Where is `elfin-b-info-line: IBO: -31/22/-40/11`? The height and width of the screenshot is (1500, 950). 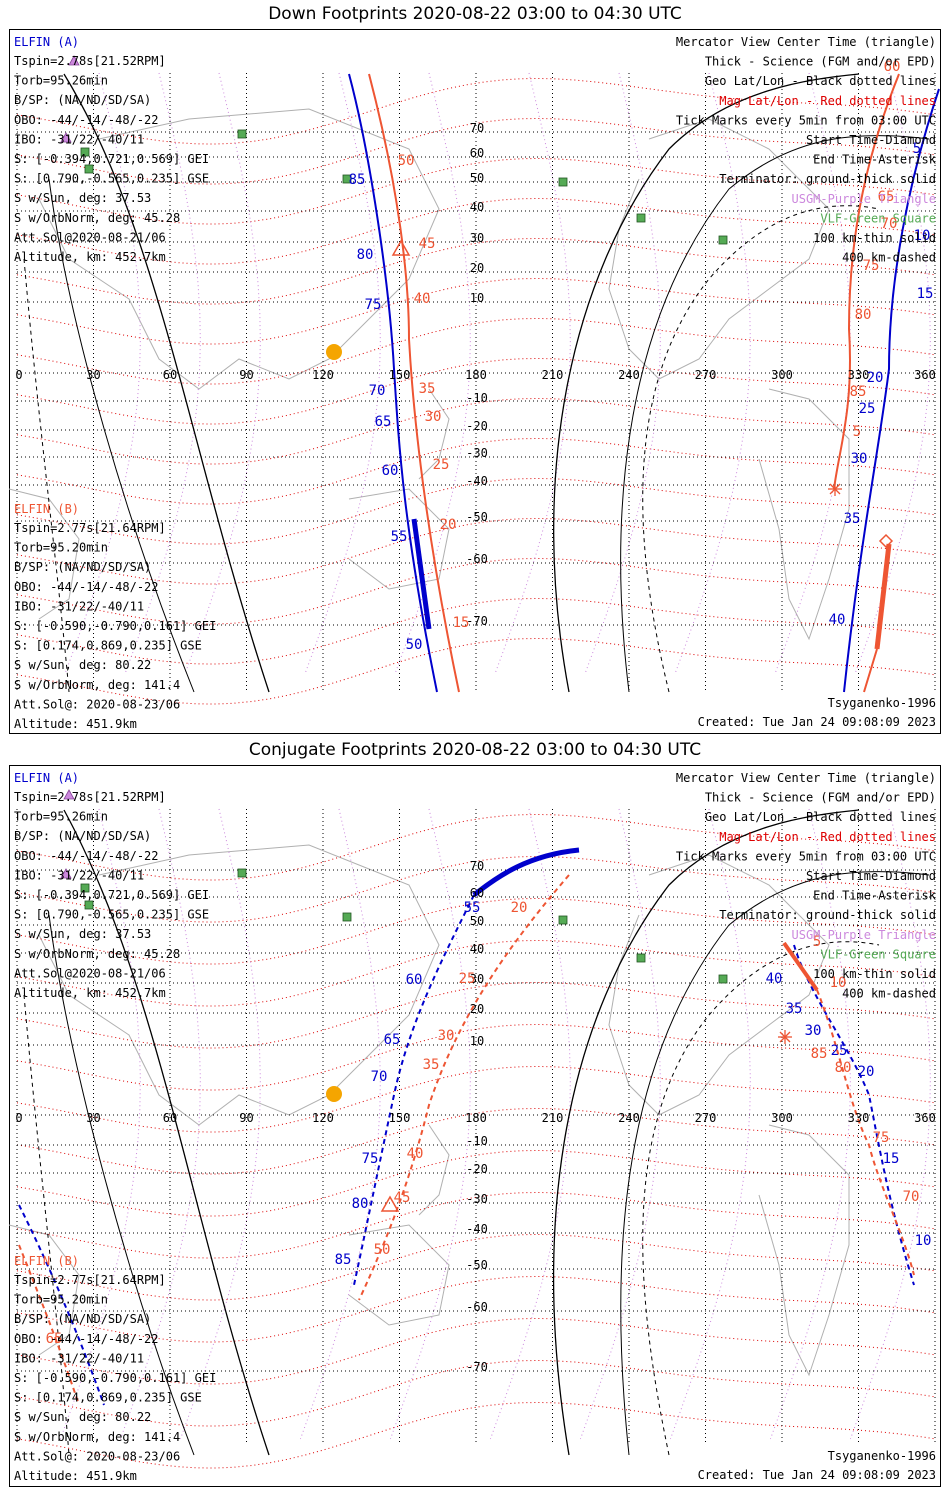
elfin-b-info-line: IBO: -31/22/-40/11 is located at coordinates (79, 606).